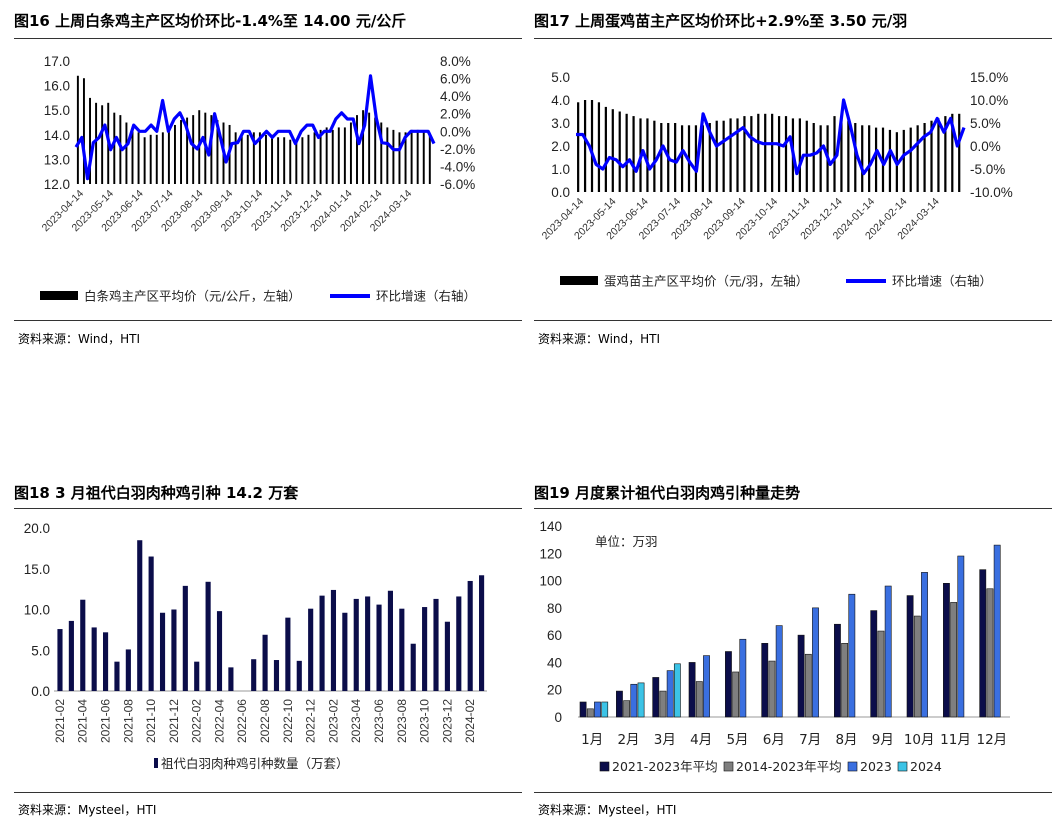 The height and width of the screenshot is (821, 1060). Describe the element at coordinates (268, 38) in the screenshot. I see `title-rule` at that location.